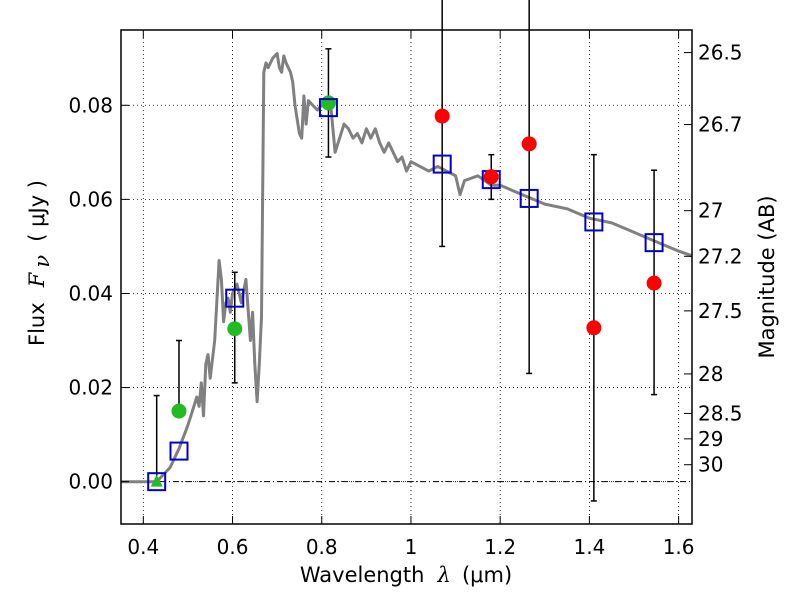  What do you see at coordinates (487, 575) in the screenshot?
I see `x-axis-label-unit: (μm)` at bounding box center [487, 575].